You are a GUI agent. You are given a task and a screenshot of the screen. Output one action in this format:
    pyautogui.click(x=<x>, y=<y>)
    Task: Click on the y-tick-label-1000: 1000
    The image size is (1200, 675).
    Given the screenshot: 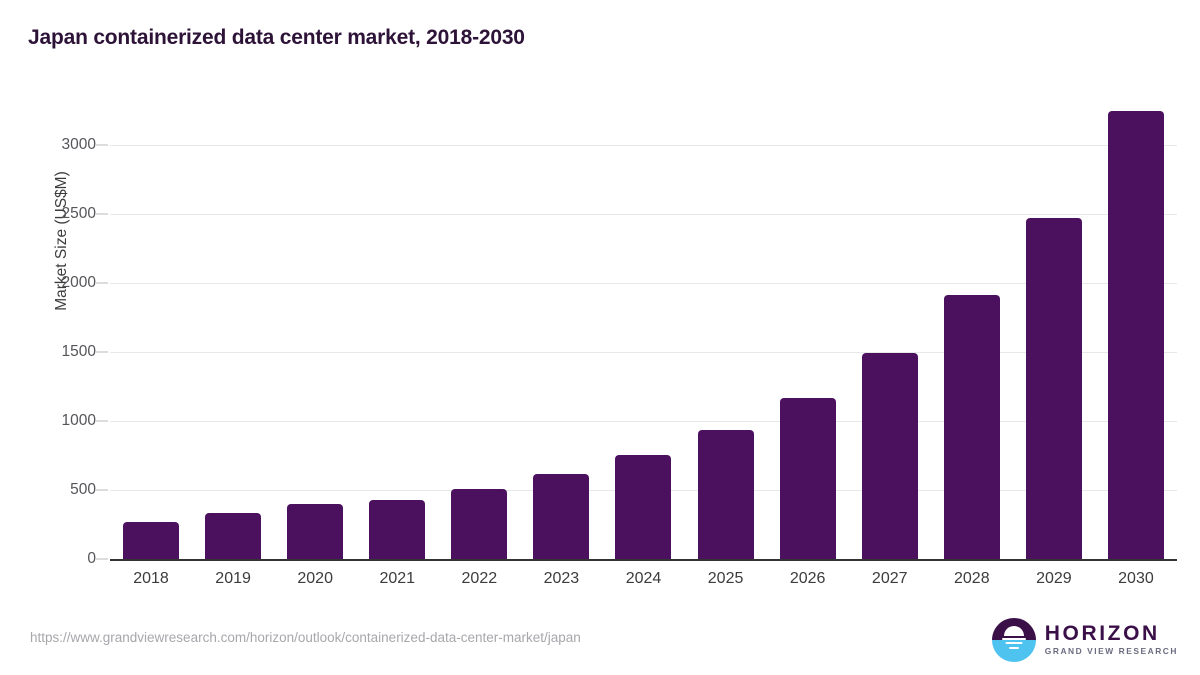 What is the action you would take?
    pyautogui.click(x=78, y=420)
    